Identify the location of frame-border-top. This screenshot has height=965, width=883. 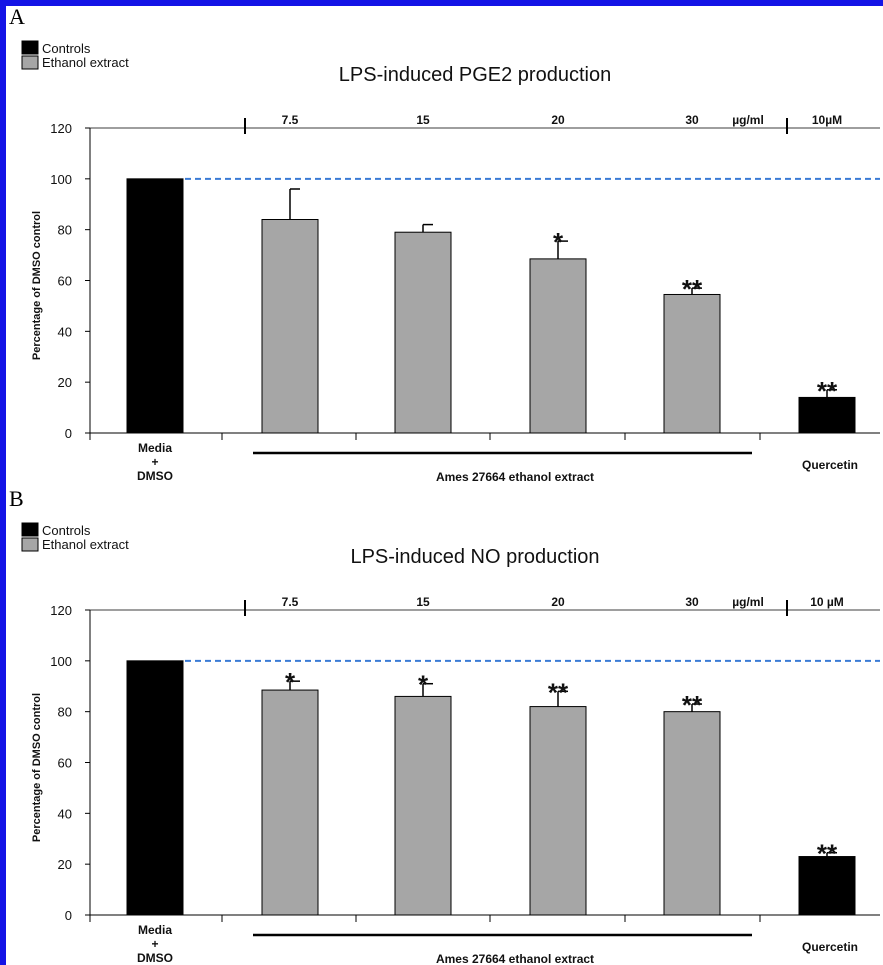
(441, 3).